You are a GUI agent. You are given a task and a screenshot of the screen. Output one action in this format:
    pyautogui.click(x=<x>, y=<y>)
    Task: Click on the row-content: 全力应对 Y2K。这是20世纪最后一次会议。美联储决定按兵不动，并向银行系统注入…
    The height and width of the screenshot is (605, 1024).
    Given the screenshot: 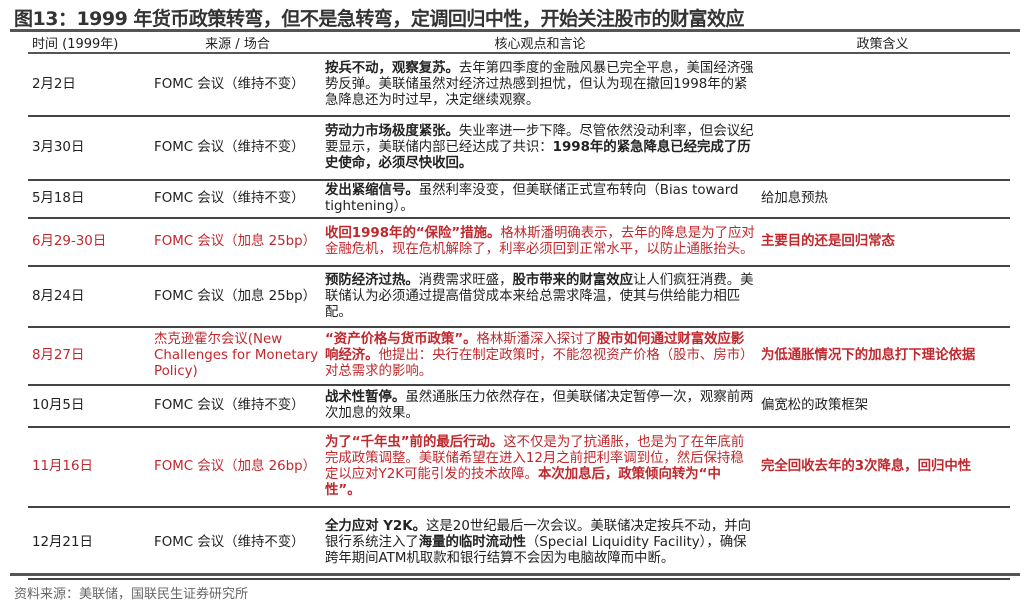 What is the action you would take?
    pyautogui.click(x=540, y=543)
    